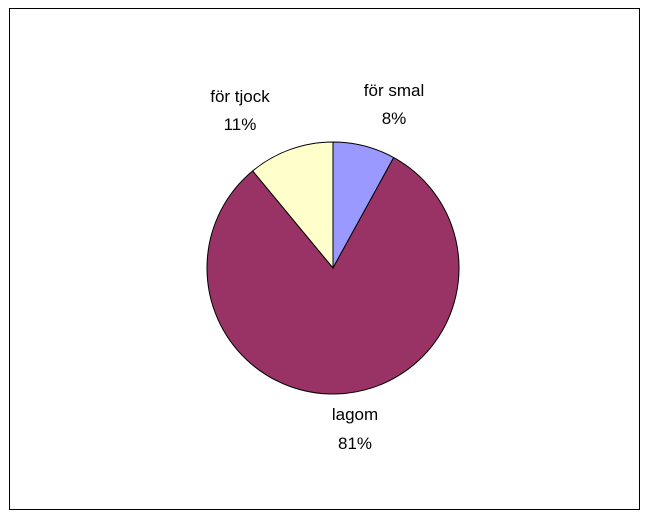 Image resolution: width=649 pixels, height=518 pixels. I want to click on slice-label: för smal, so click(394, 90).